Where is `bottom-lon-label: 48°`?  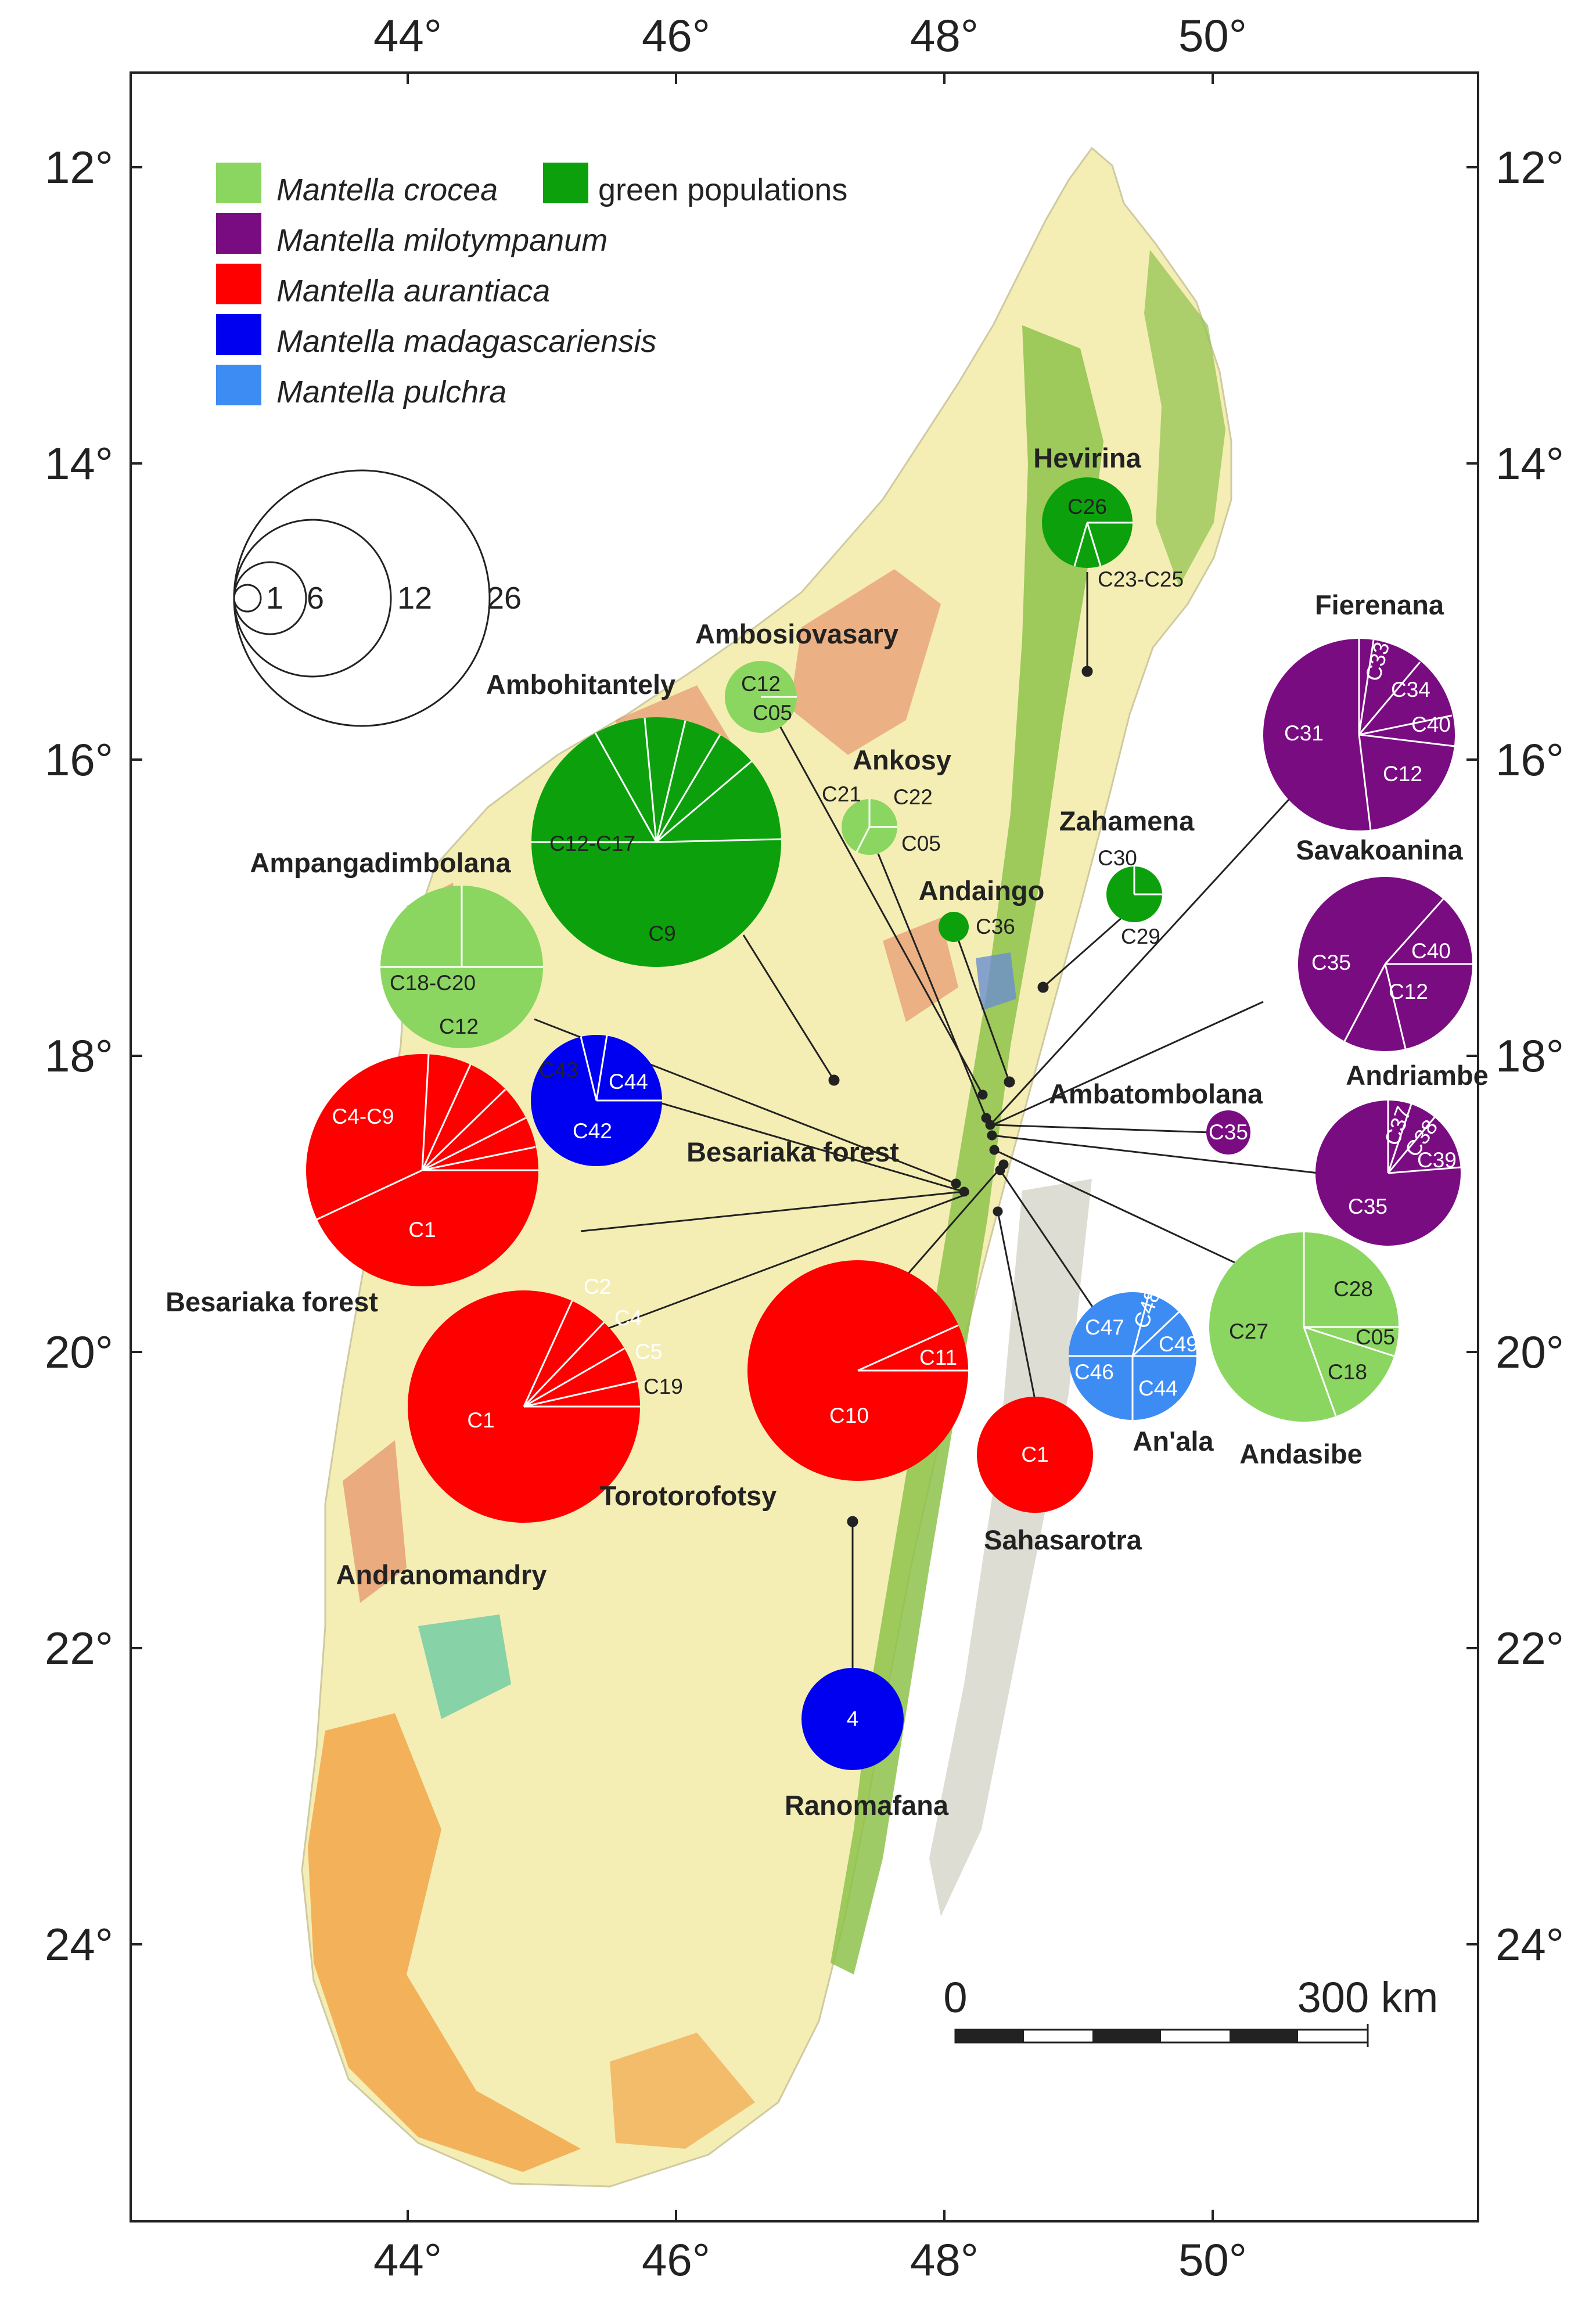 bottom-lon-label: 48° is located at coordinates (944, 2259).